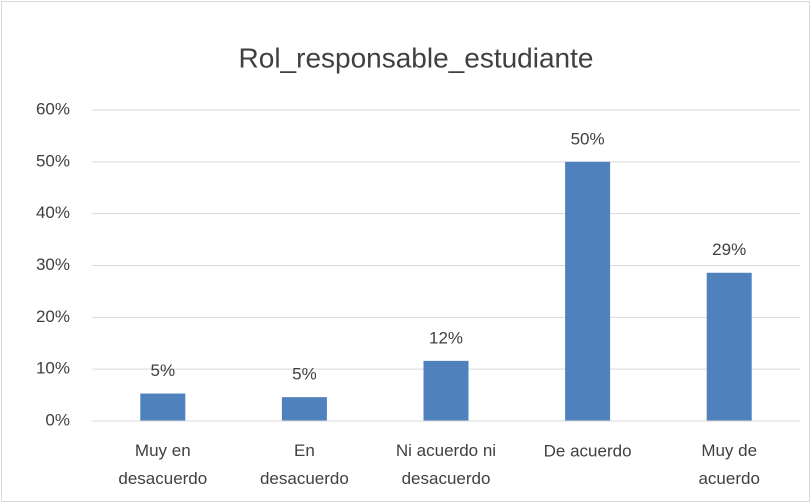  What do you see at coordinates (304, 464) in the screenshot?
I see `x-tick-label: En desacuerdo` at bounding box center [304, 464].